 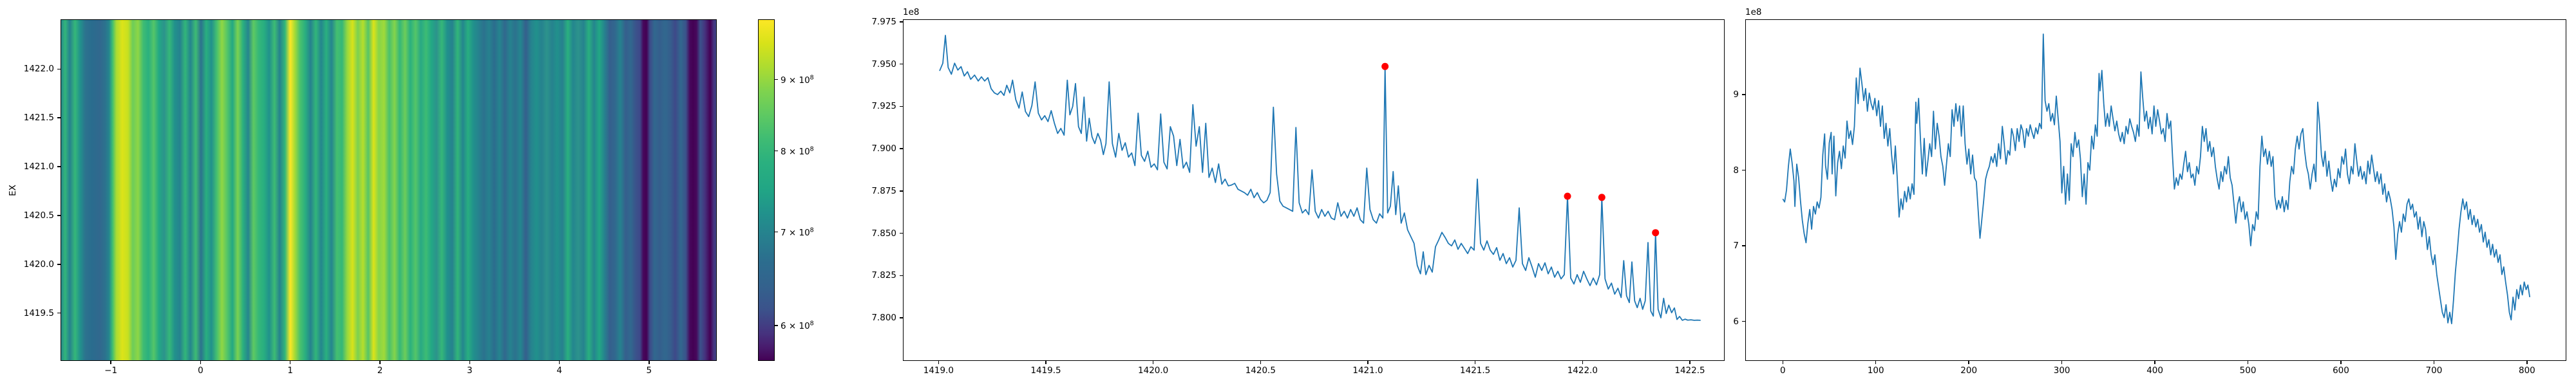 I want to click on y-tick-label: 7.950, so click(x=883, y=64).